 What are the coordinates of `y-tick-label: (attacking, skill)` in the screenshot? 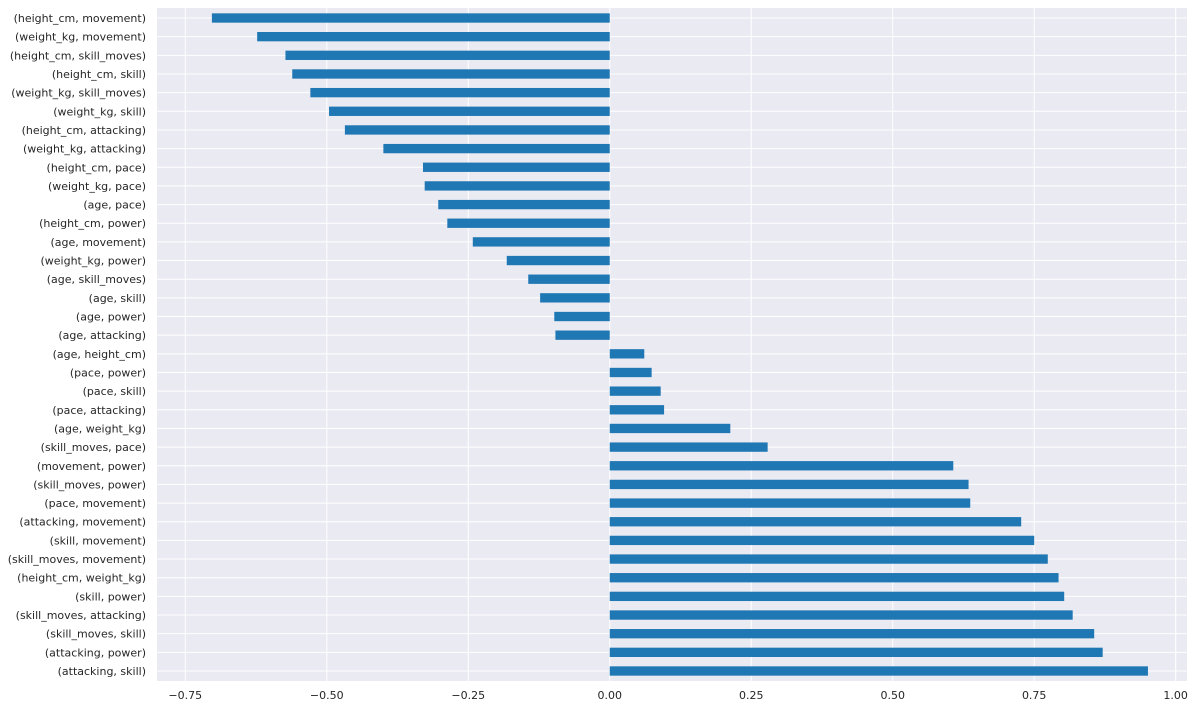 It's located at (102, 671).